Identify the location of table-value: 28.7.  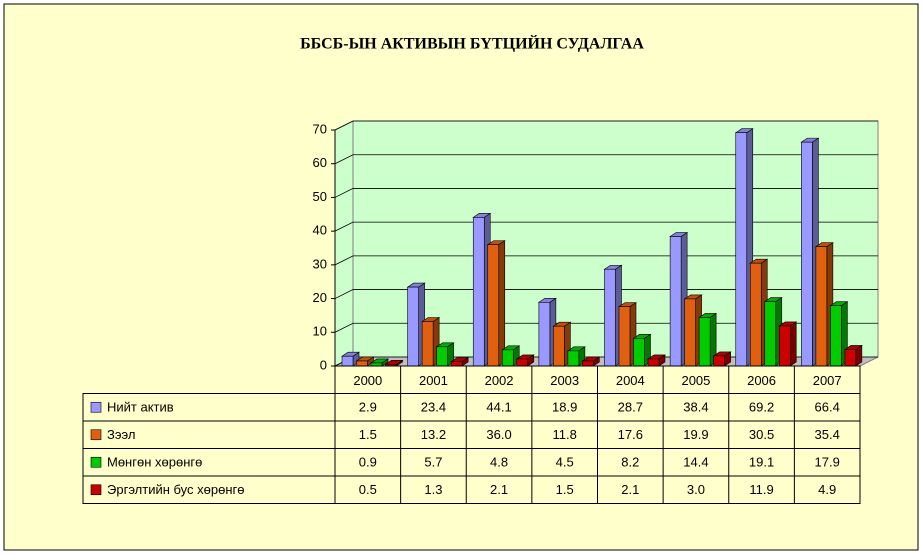
(630, 407).